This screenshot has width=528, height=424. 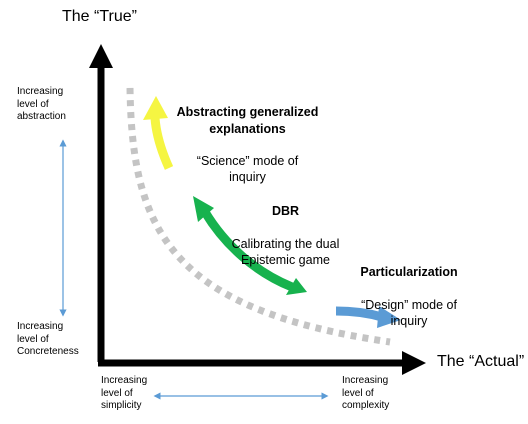 I want to click on design-heading: Particularization, so click(x=409, y=272).